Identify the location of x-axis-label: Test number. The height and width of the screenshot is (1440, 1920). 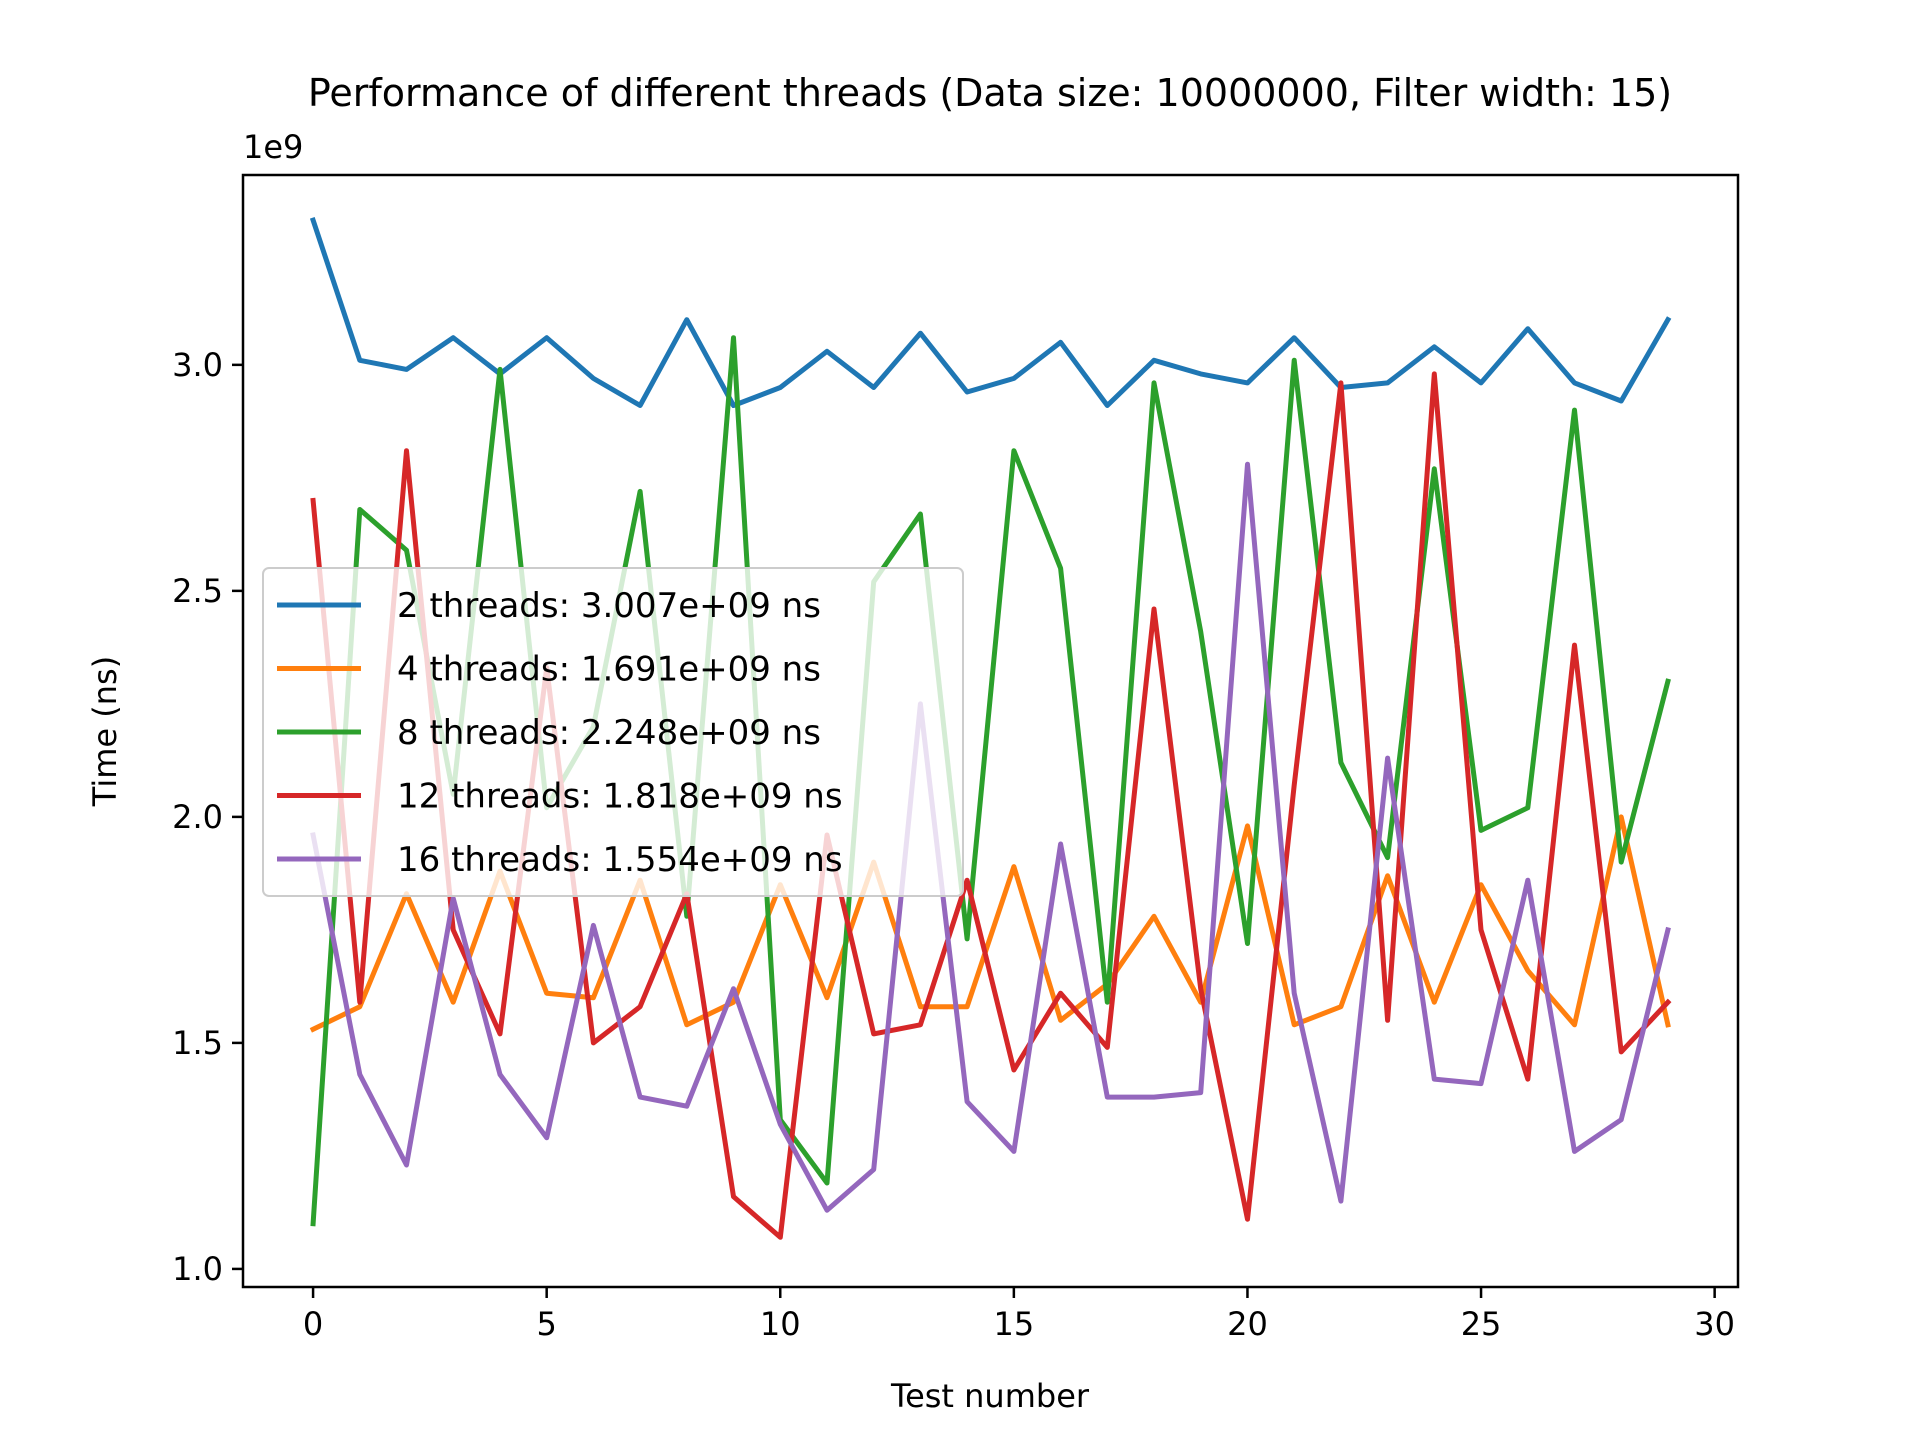
(990, 1396).